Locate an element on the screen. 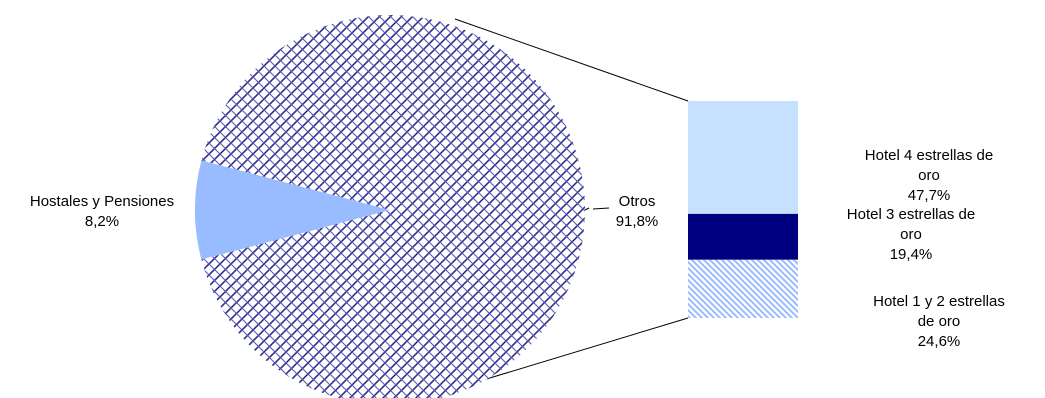 The width and height of the screenshot is (1045, 398). bar-label-2-line: oro is located at coordinates (911, 234).